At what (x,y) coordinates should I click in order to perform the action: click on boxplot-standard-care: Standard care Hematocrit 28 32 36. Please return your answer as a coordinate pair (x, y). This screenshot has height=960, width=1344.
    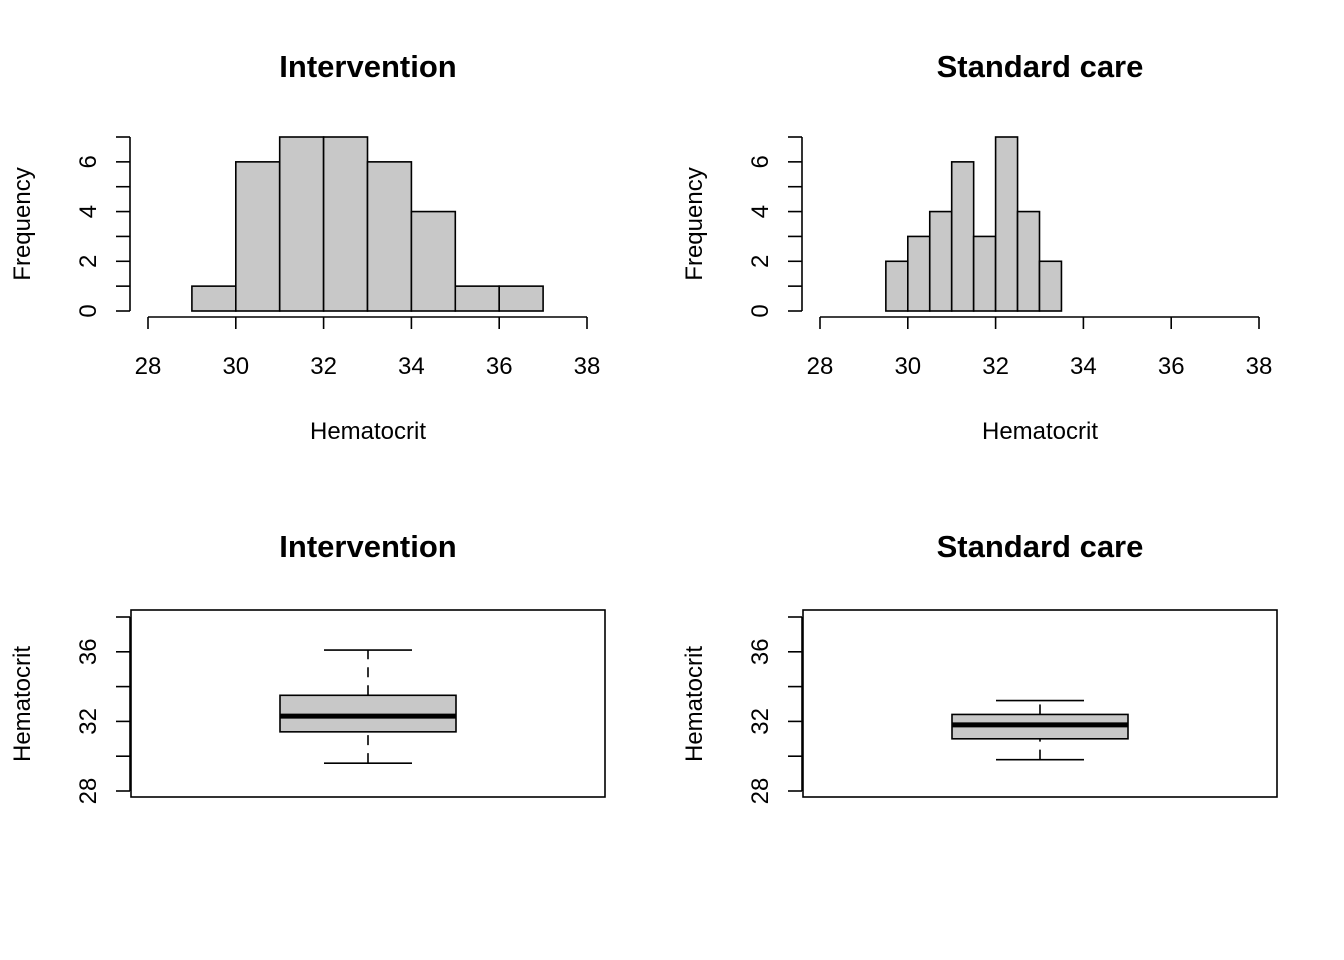
    Looking at the image, I should click on (979, 667).